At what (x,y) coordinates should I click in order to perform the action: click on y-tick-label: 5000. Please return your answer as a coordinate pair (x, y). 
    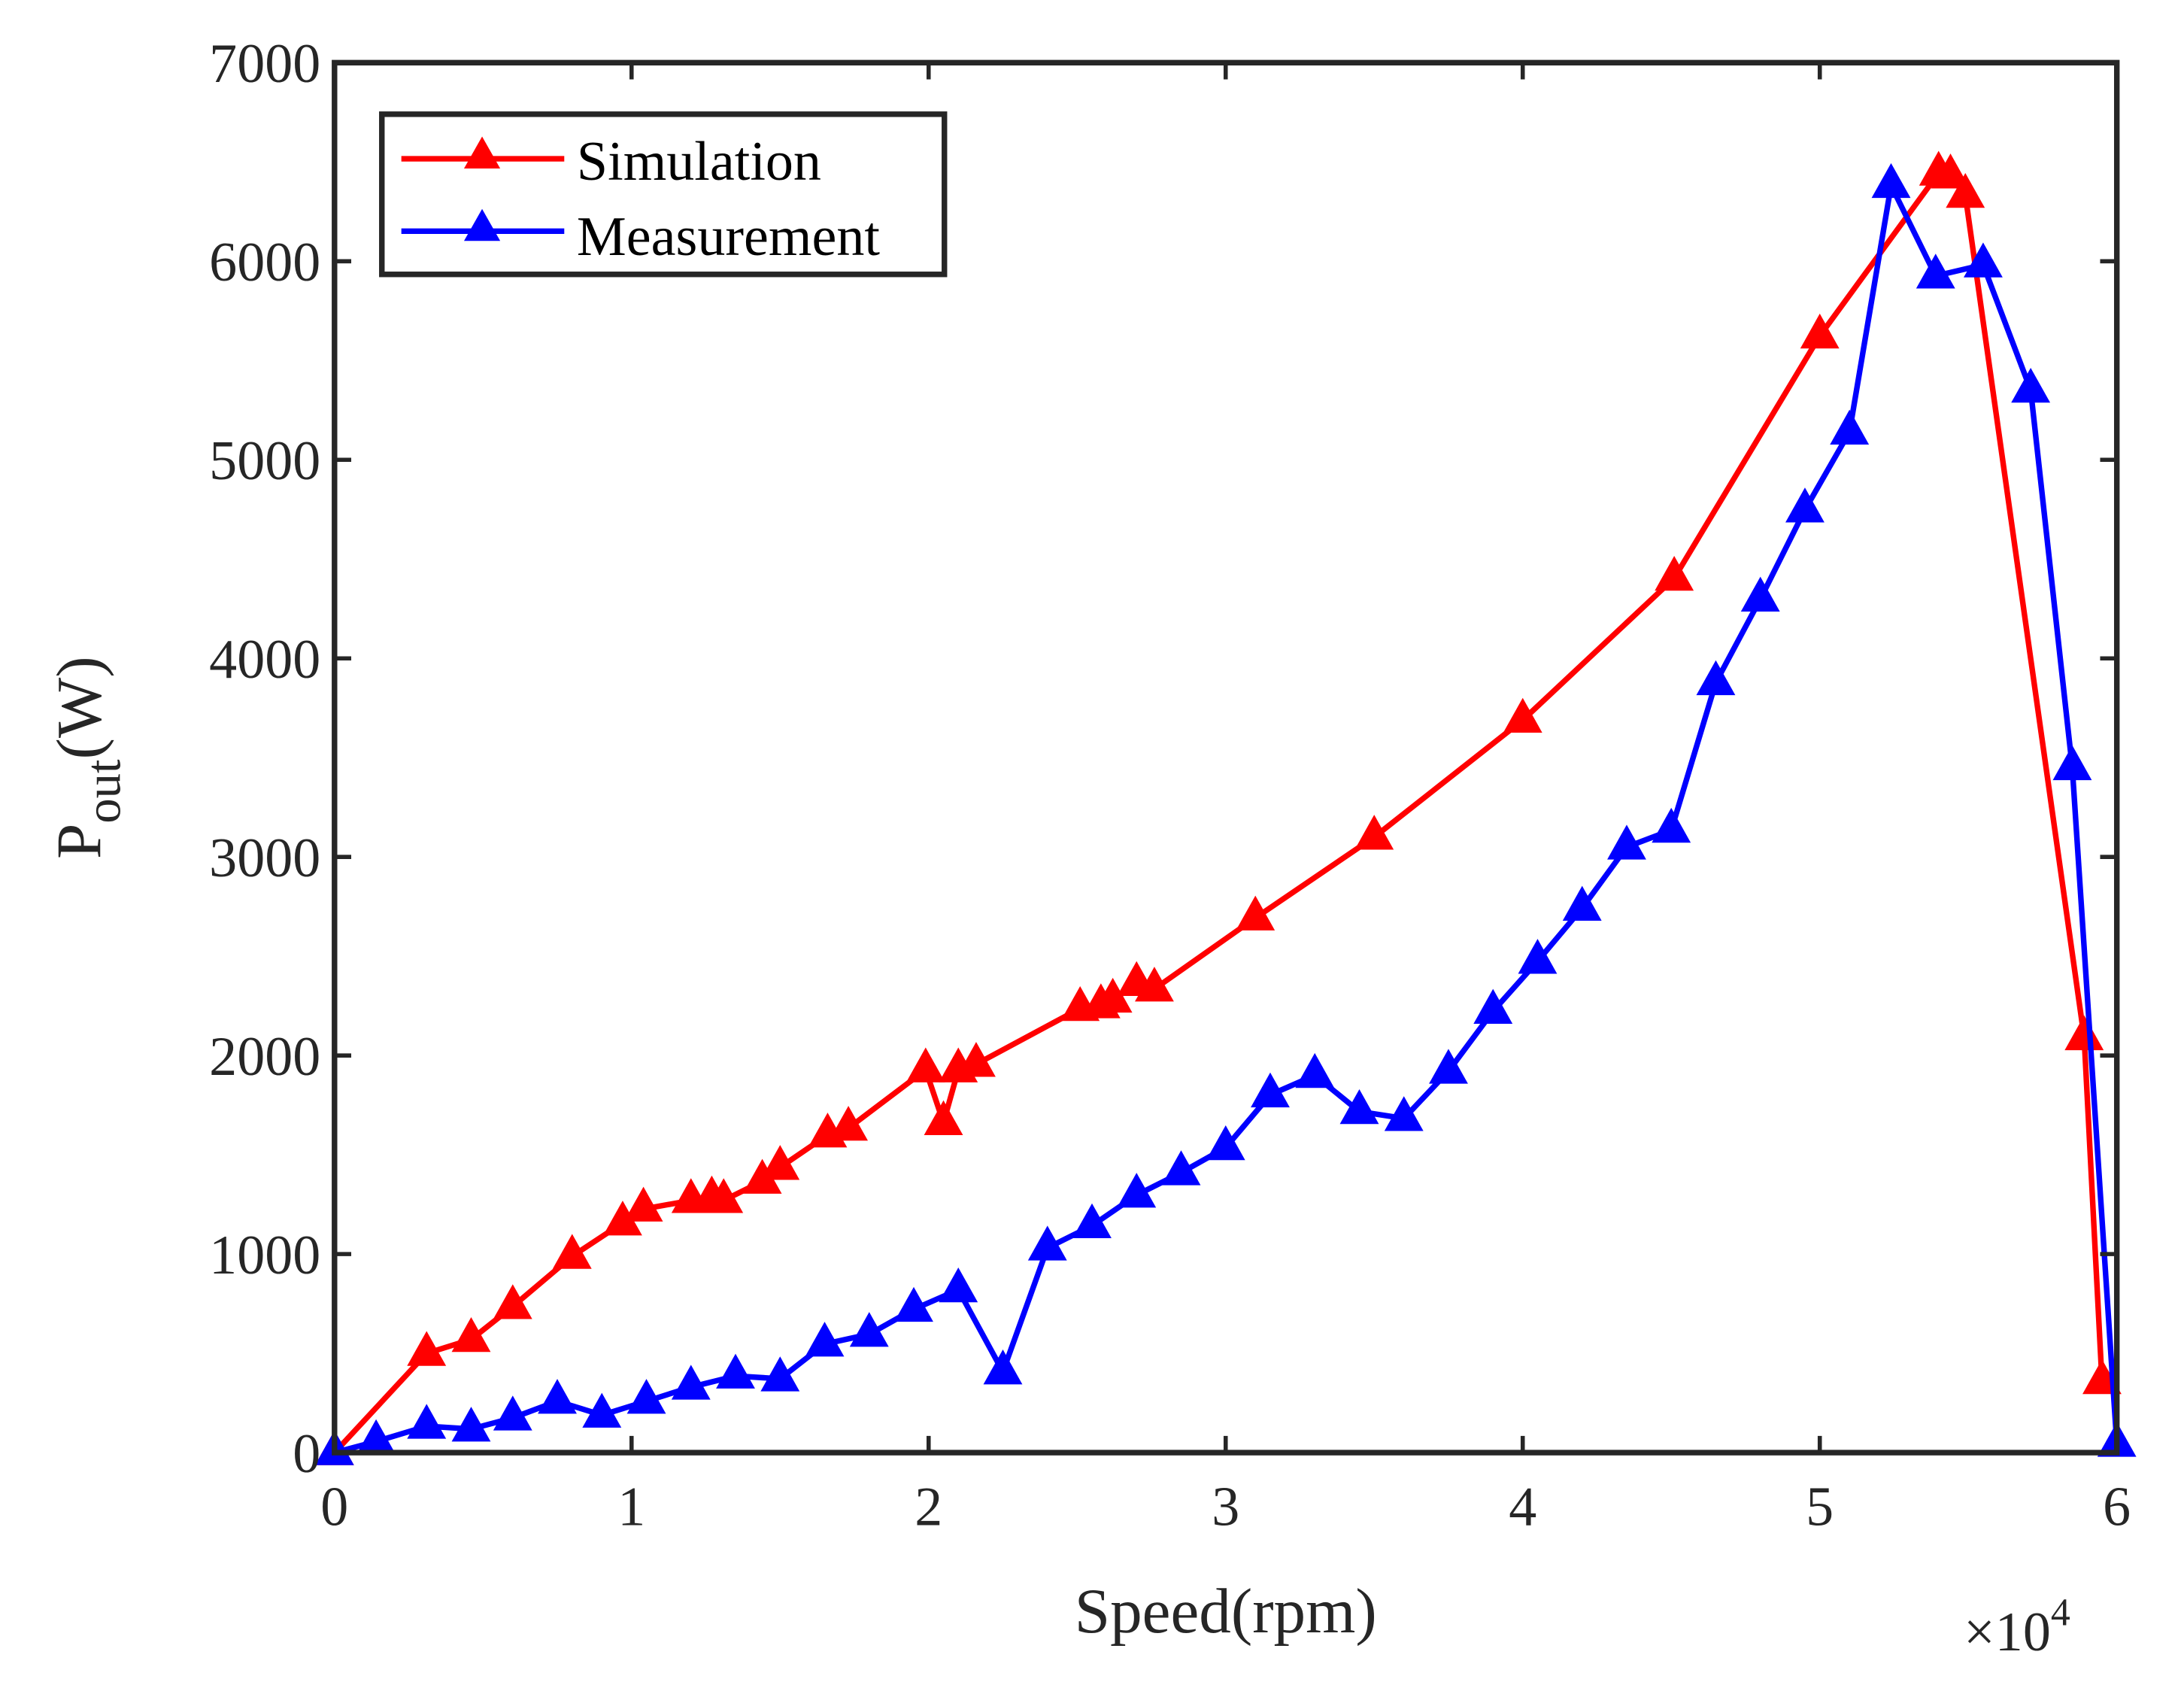
    Looking at the image, I should click on (264, 461).